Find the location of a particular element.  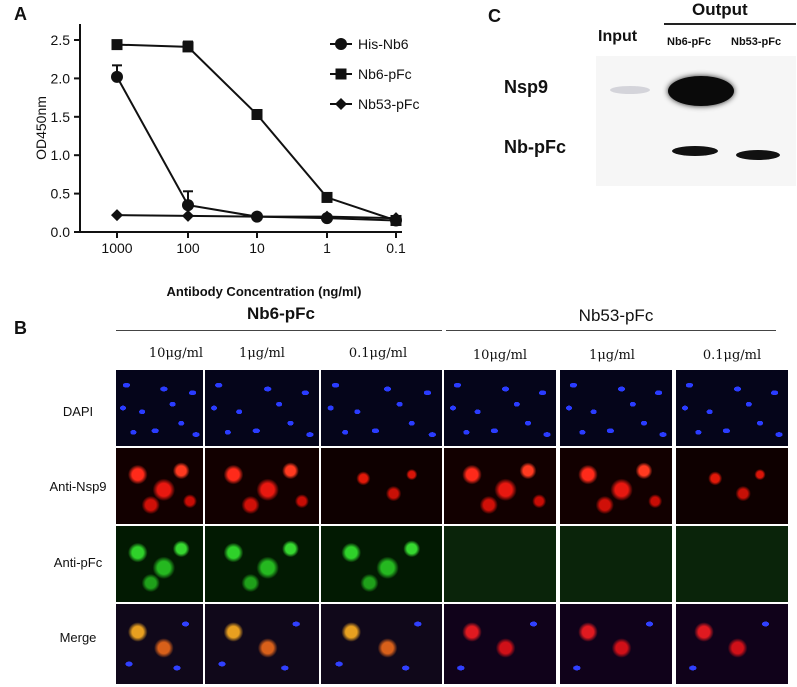

group-title-nb6: Nb6-pFc is located at coordinates (281, 313).